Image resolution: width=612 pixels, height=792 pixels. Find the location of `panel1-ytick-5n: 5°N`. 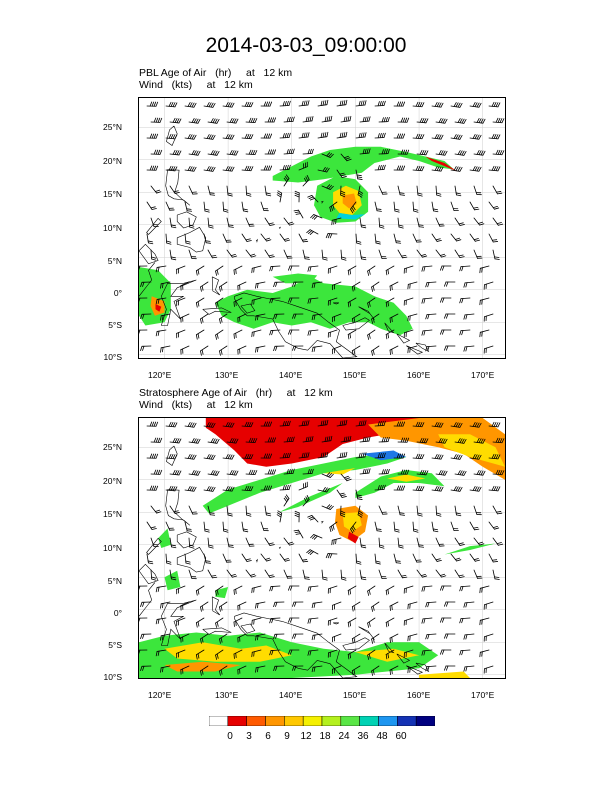

panel1-ytick-5n: 5°N is located at coordinates (114, 261).